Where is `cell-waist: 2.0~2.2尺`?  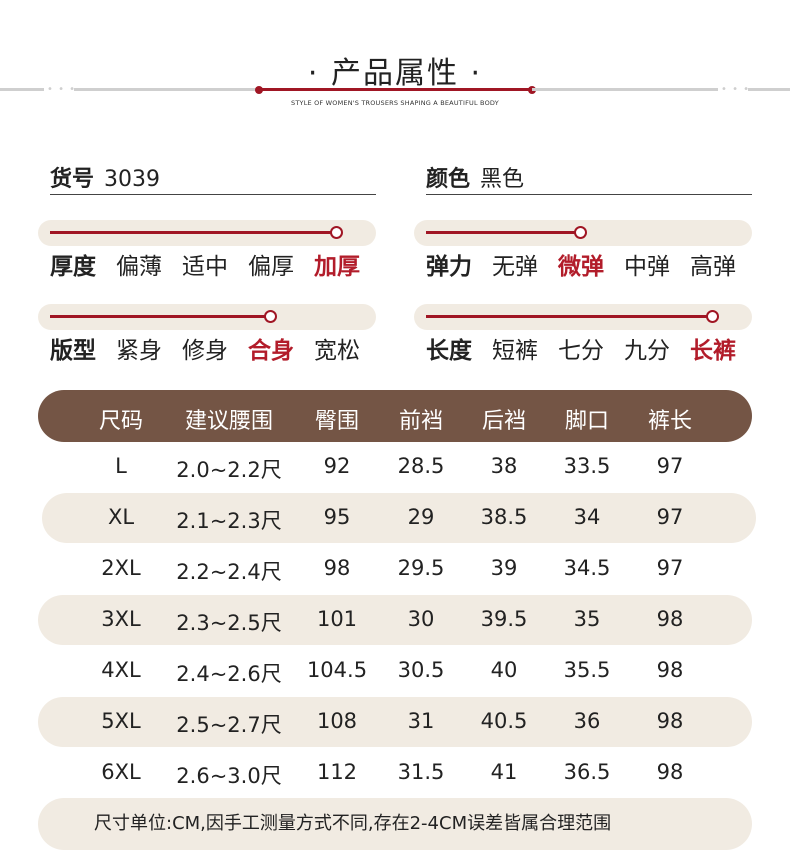 cell-waist: 2.0~2.2尺 is located at coordinates (229, 470).